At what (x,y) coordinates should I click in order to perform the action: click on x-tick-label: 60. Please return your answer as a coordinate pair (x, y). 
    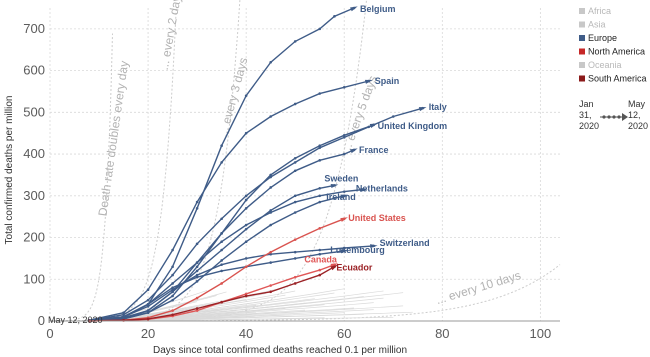
    Looking at the image, I should click on (344, 333).